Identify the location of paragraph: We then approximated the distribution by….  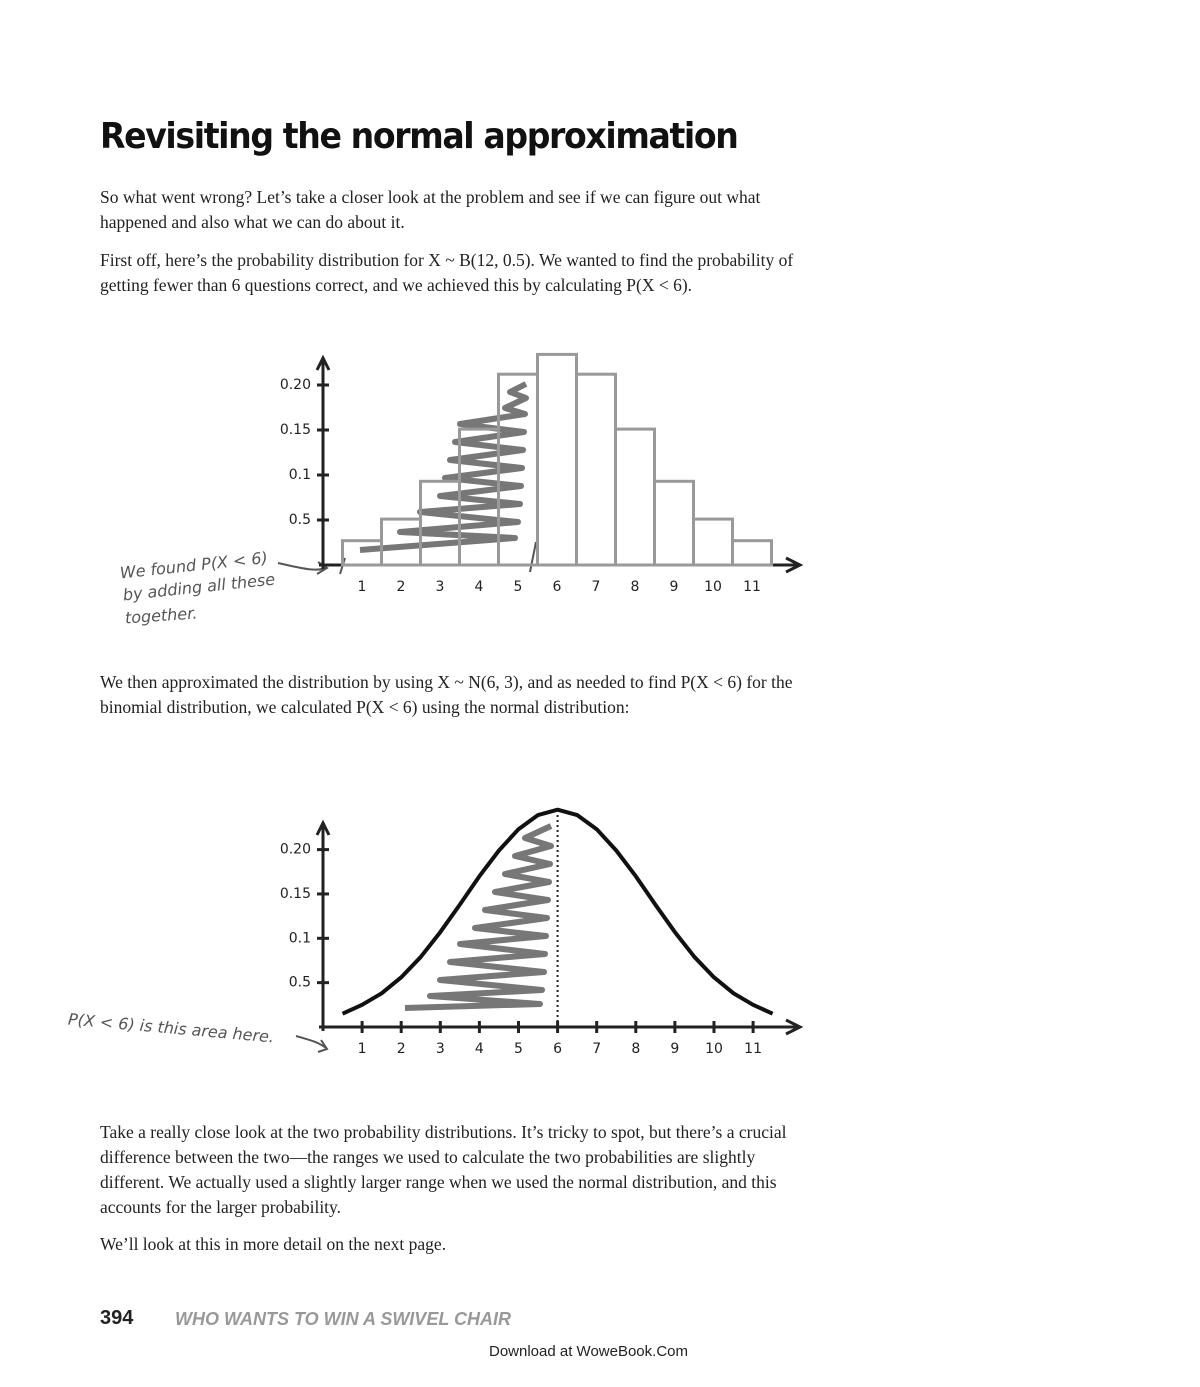
(446, 694).